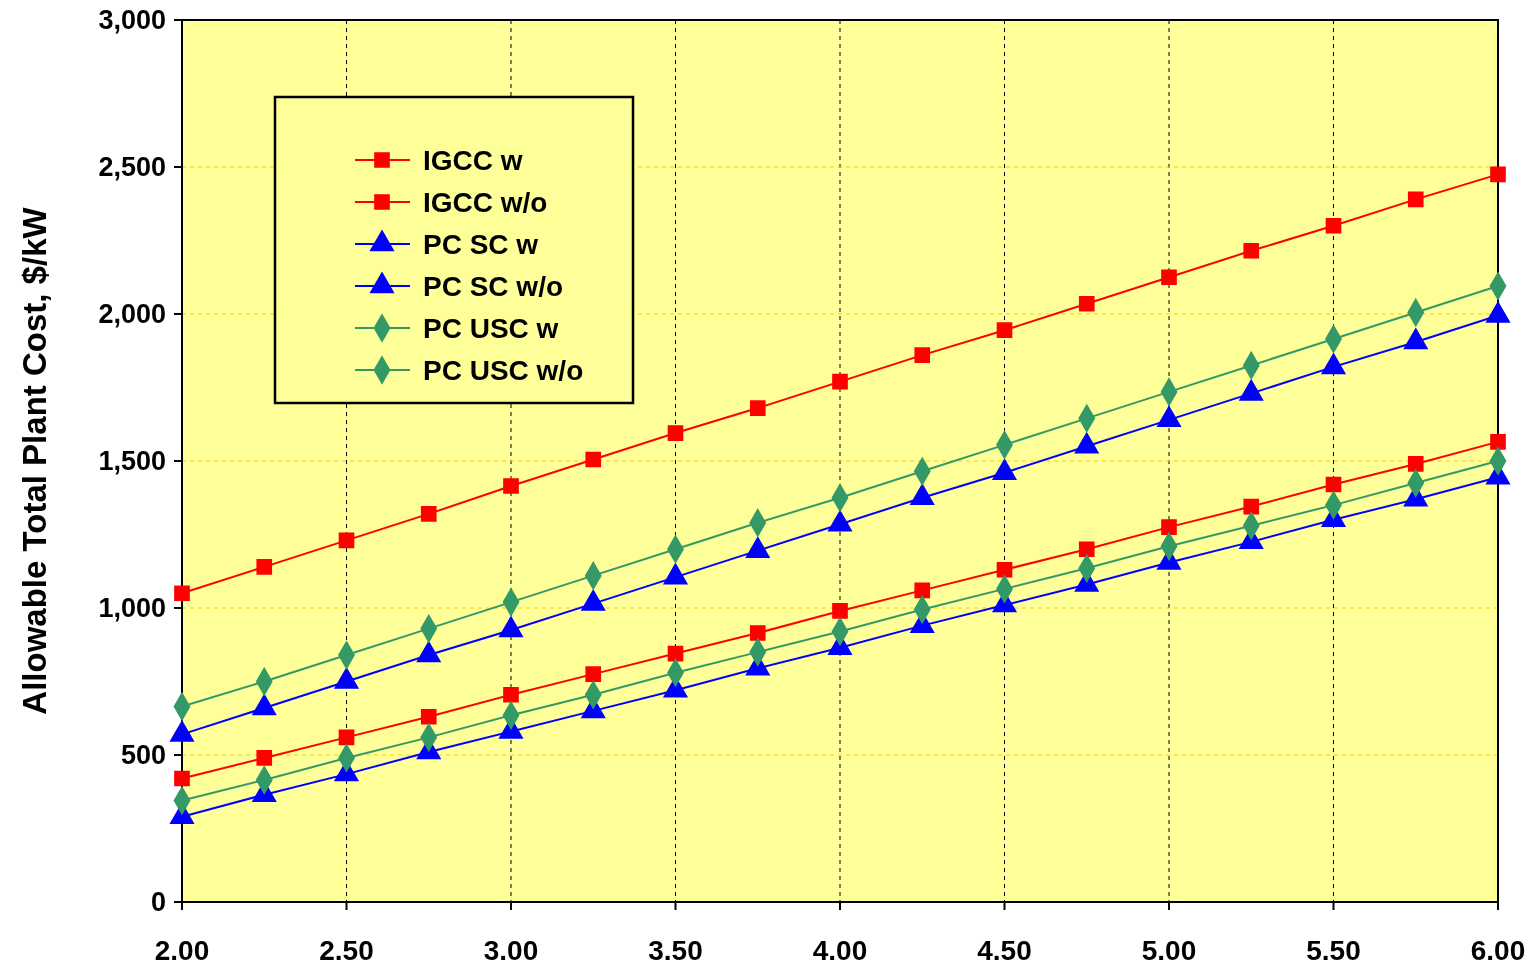 Image resolution: width=1535 pixels, height=966 pixels. What do you see at coordinates (1004, 950) in the screenshot?
I see `x-tick-label: 4.50` at bounding box center [1004, 950].